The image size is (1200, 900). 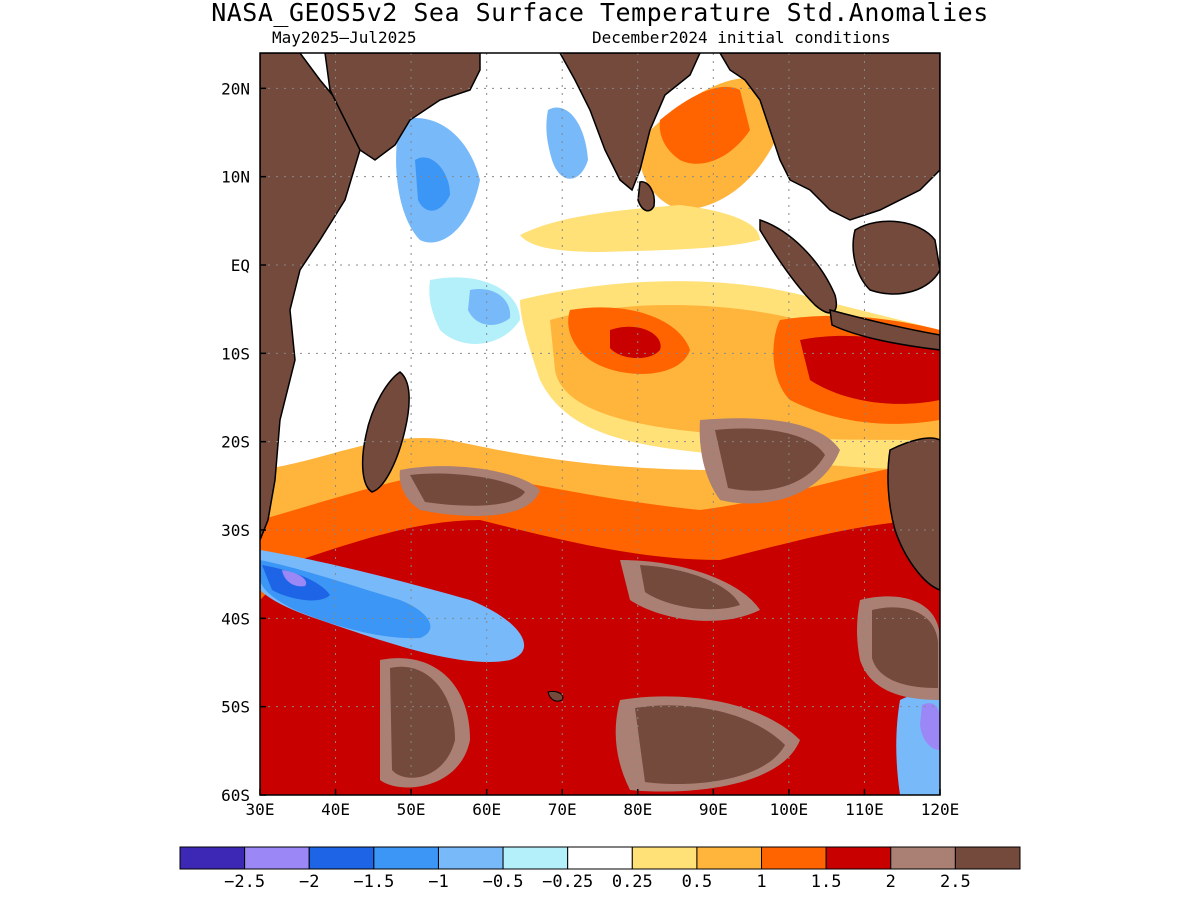 What do you see at coordinates (826, 882) in the screenshot?
I see `colorbar-label: 1.5` at bounding box center [826, 882].